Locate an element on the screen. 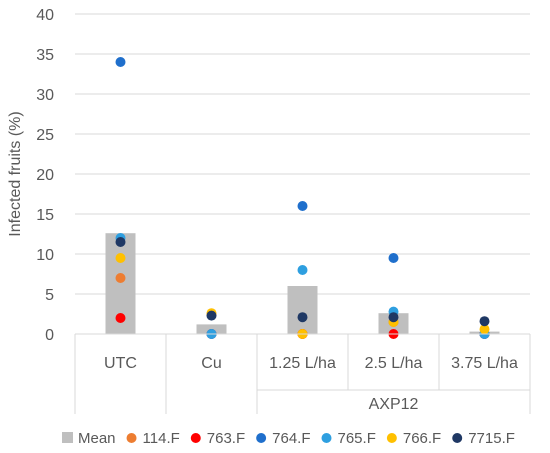 The image size is (550, 453). legend-label-114.F: 114.F is located at coordinates (161, 438).